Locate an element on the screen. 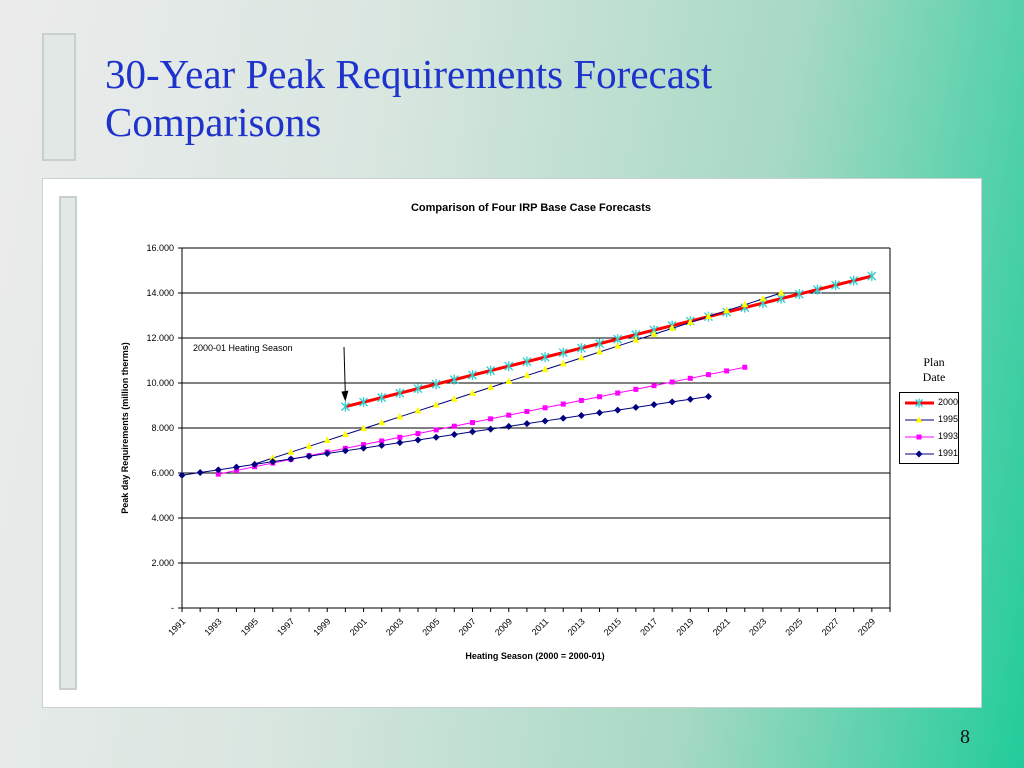 The image size is (1024, 768). y-axis-label: Peak day Requirements (million therms) is located at coordinates (125, 428).